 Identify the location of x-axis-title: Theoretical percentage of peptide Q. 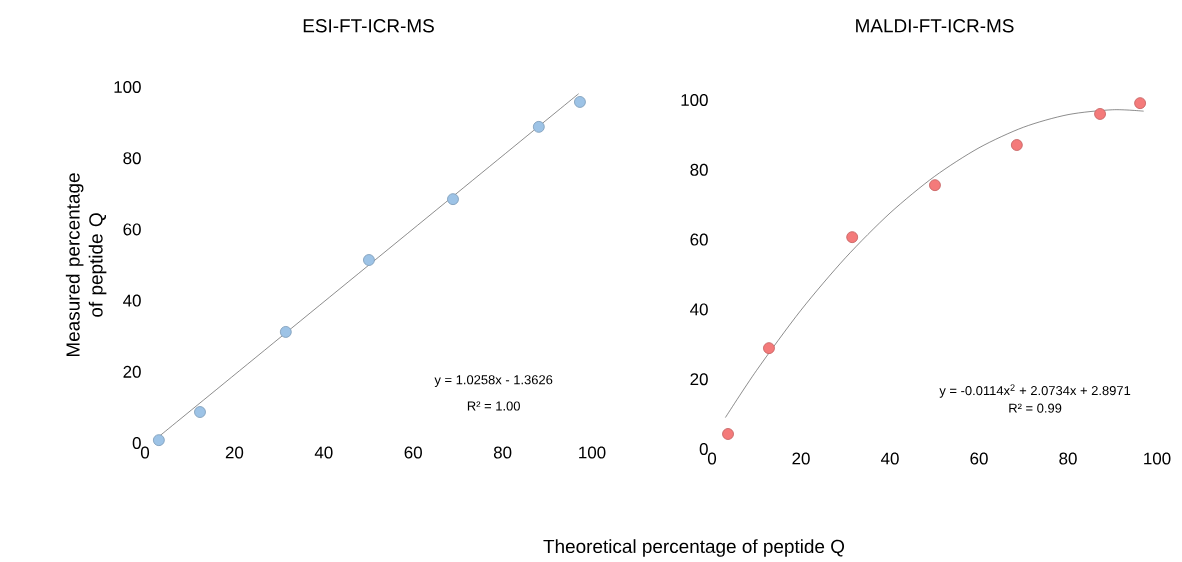
(694, 548).